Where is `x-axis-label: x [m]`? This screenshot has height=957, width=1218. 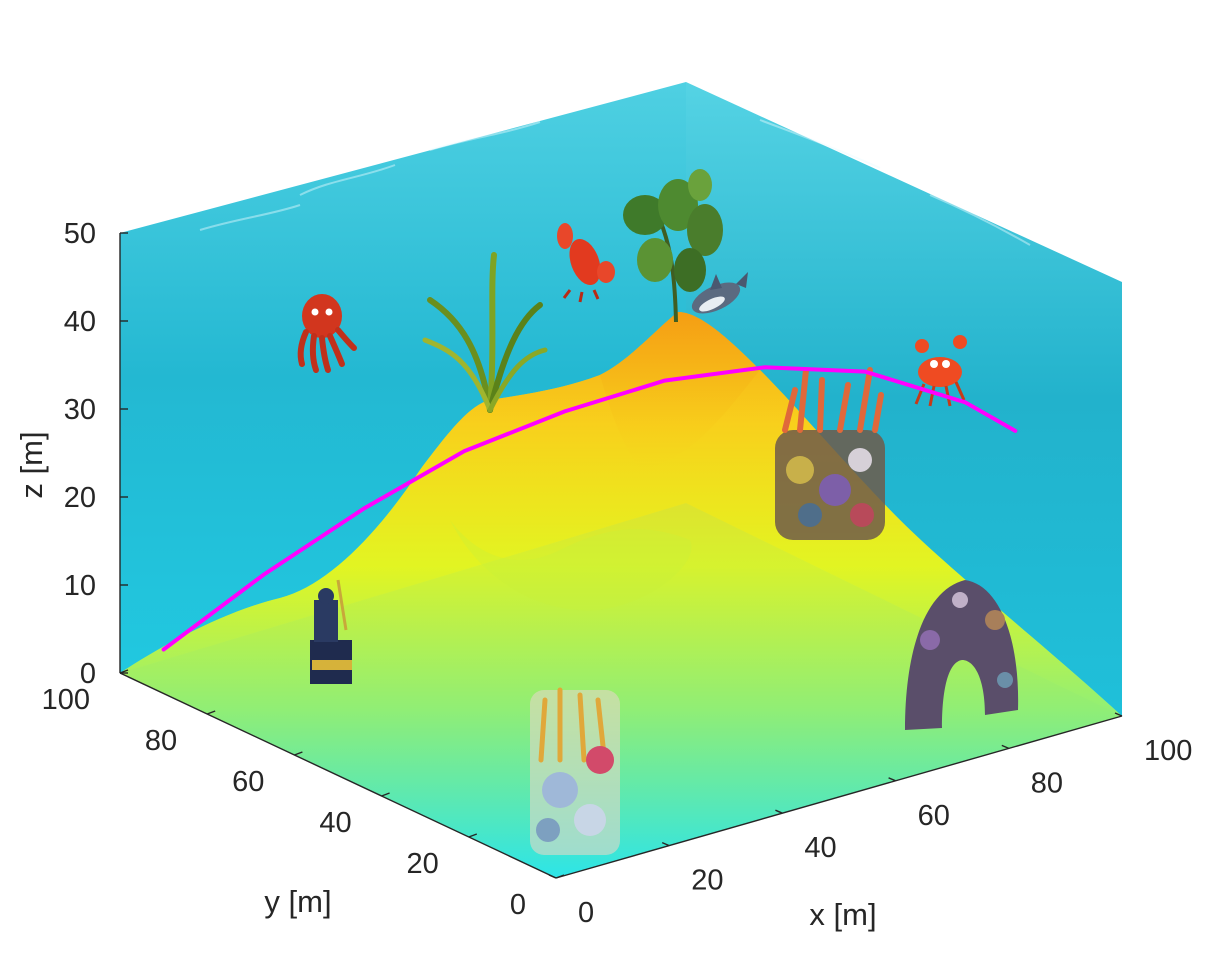 x-axis-label: x [m] is located at coordinates (842, 914).